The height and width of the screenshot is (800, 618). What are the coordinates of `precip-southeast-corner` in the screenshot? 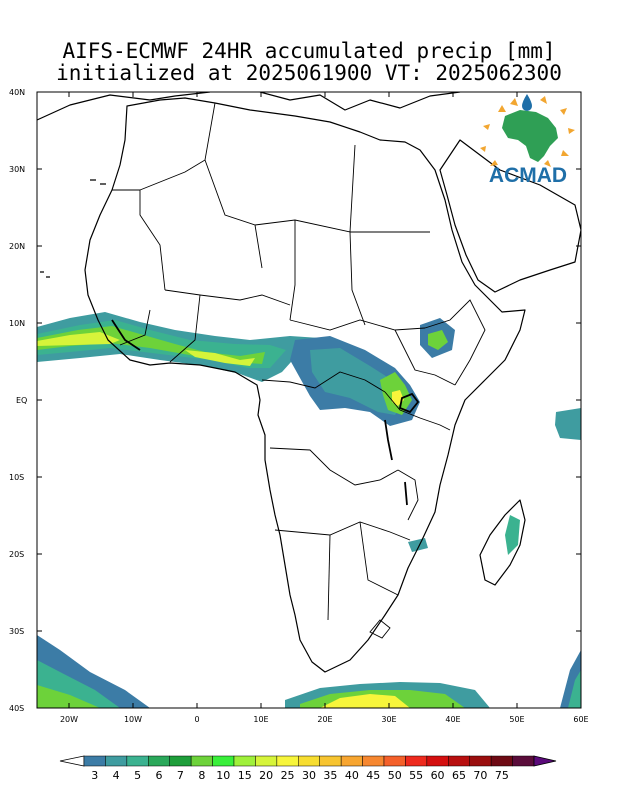 It's located at (574, 689).